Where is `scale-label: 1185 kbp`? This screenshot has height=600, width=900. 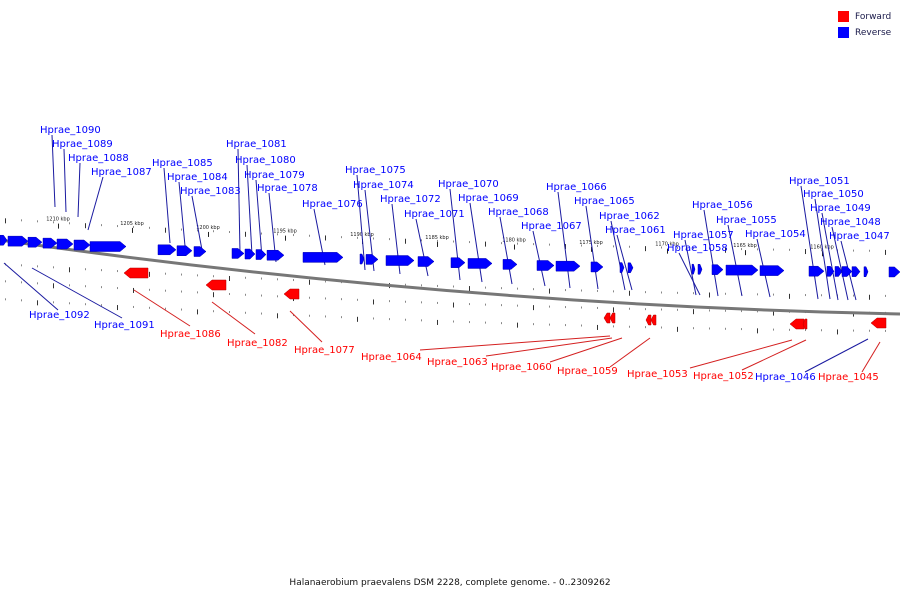 scale-label: 1185 kbp is located at coordinates (437, 238).